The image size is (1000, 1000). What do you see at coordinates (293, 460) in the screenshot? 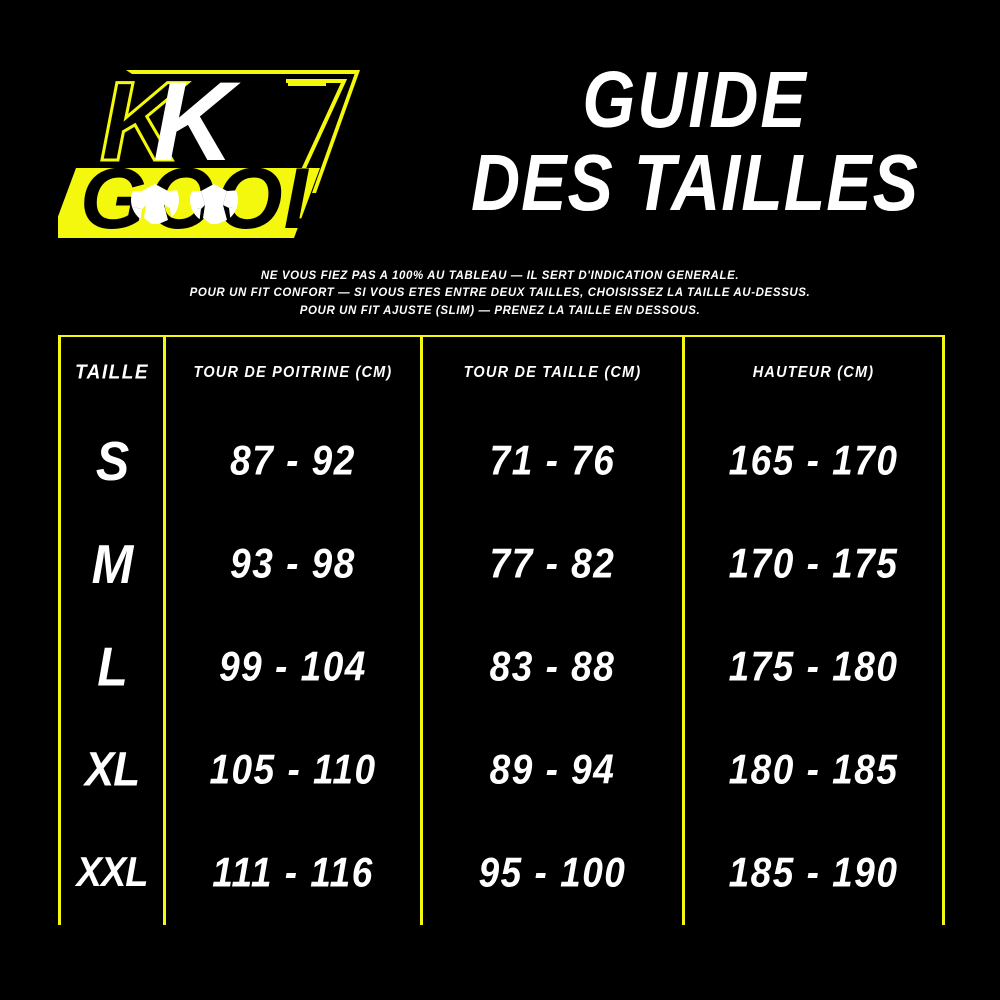
I see `cell-chest: 87 - 92` at bounding box center [293, 460].